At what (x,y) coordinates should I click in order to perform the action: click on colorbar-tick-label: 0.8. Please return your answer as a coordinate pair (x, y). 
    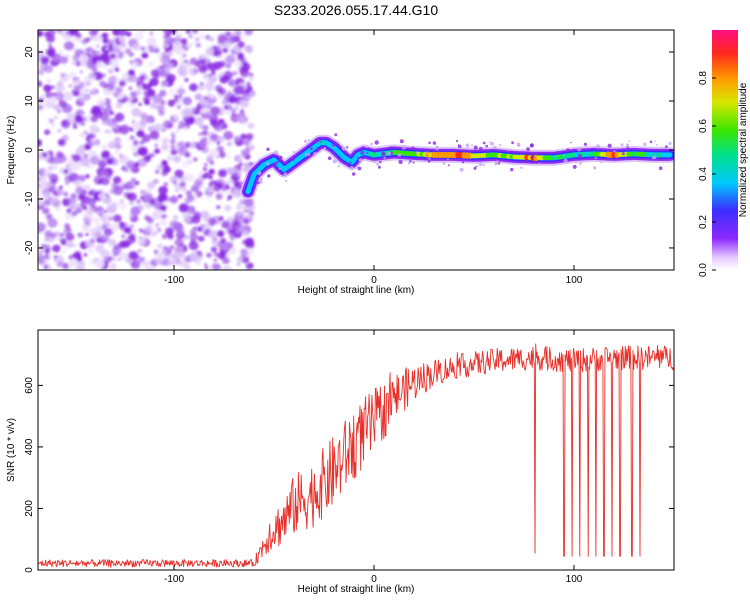
    Looking at the image, I should click on (703, 78).